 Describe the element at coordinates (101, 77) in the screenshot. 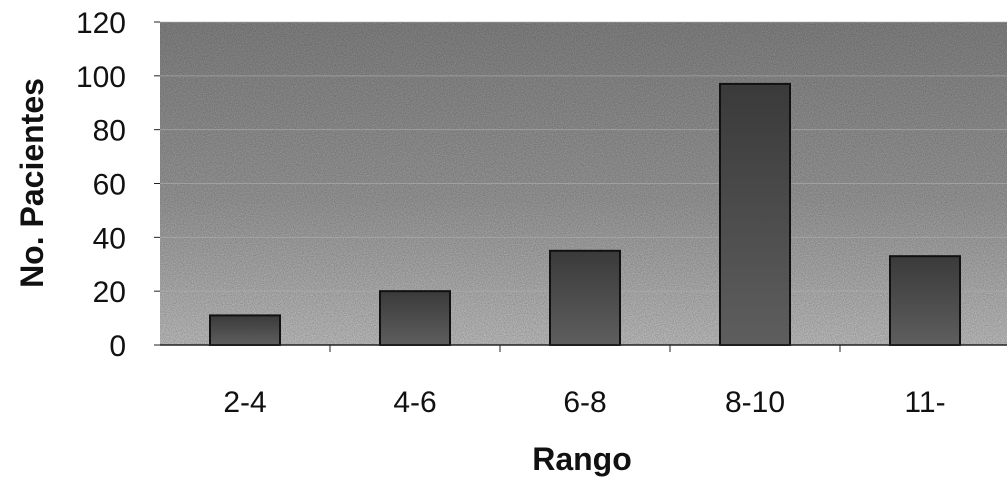

I see `y-tick-label: 100` at that location.